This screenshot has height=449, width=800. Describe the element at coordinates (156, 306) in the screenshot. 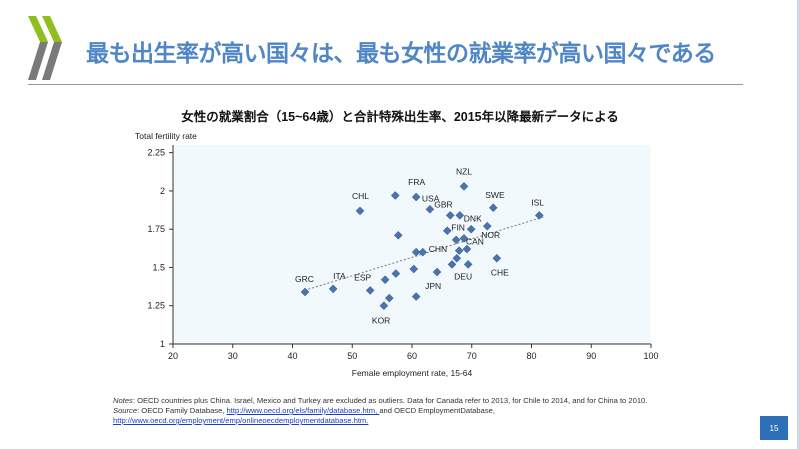

I see `y-tick-label: 1.25` at that location.